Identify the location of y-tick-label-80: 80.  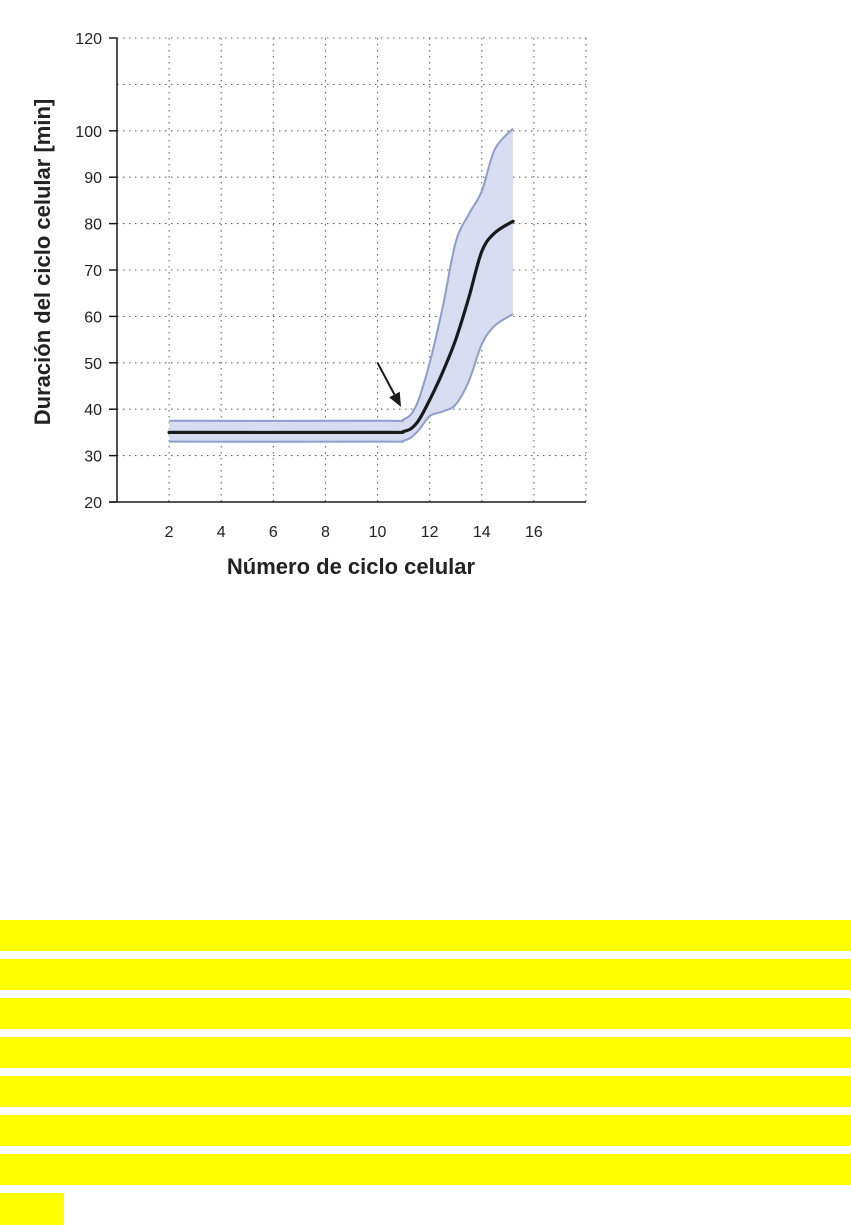
(93, 225).